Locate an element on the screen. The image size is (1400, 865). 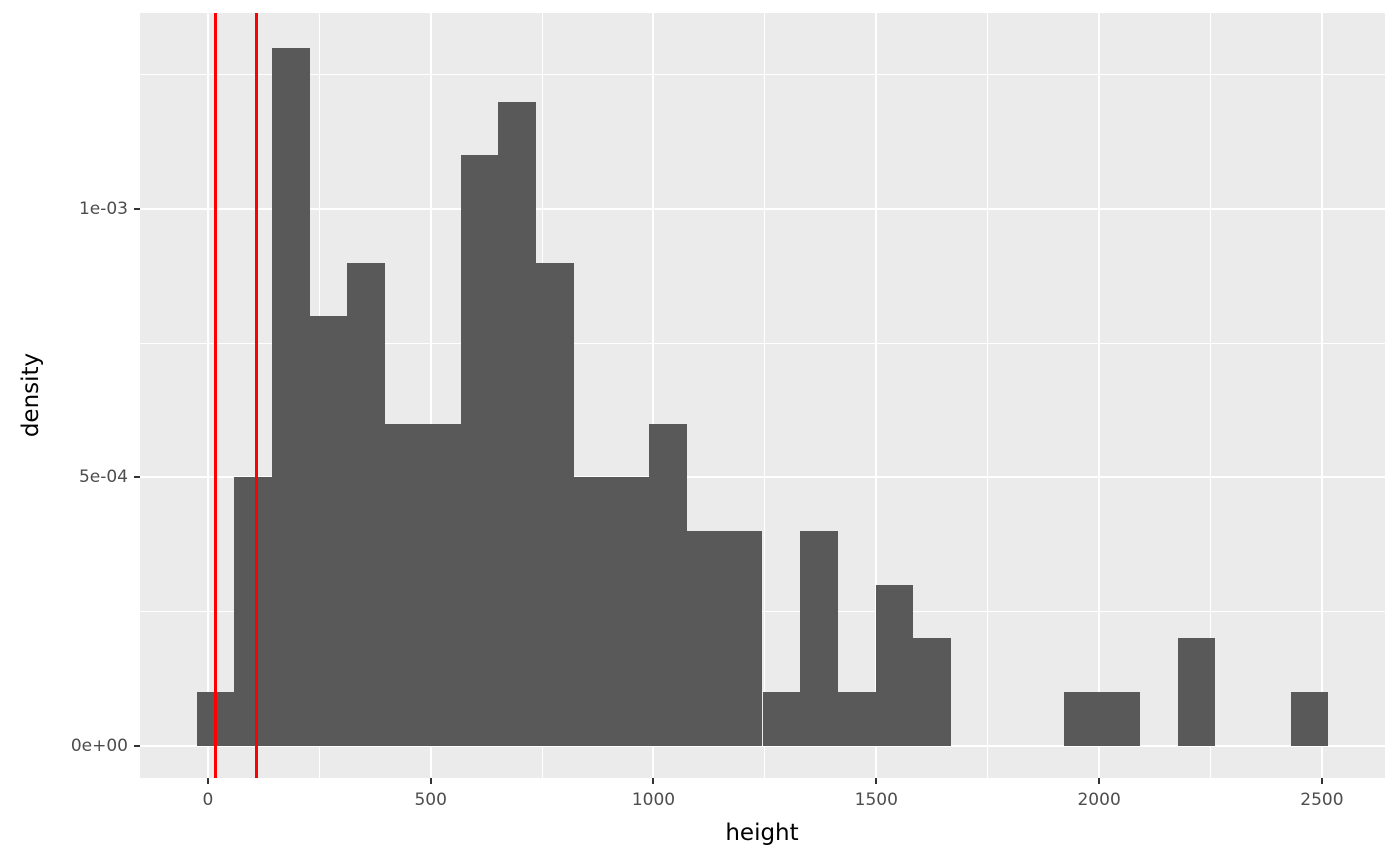
x-tick-label: 1500 is located at coordinates (876, 800).